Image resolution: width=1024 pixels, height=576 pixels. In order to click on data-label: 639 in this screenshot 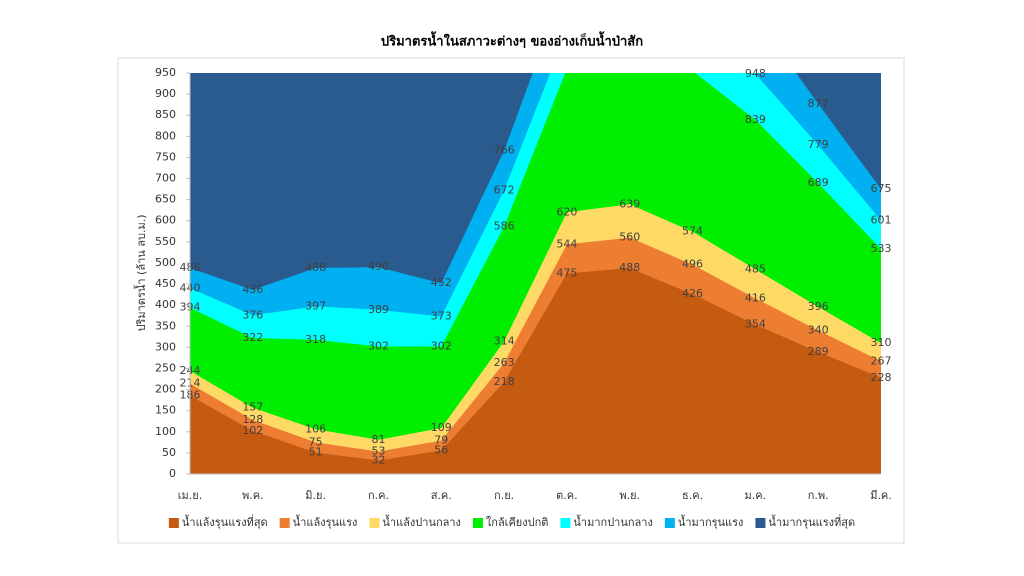, I will do `click(629, 203)`.